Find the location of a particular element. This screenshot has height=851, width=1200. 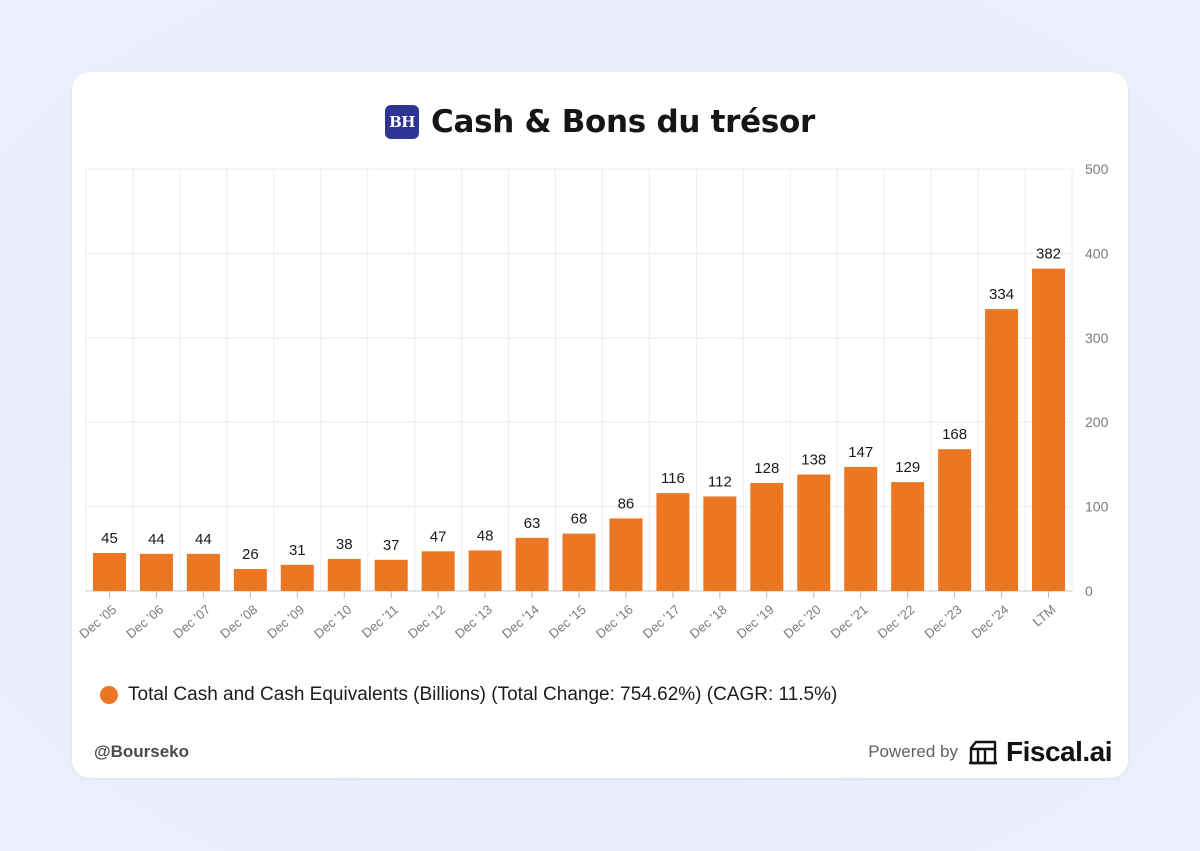

x-tick-label: Dec '20 is located at coordinates (802, 622).